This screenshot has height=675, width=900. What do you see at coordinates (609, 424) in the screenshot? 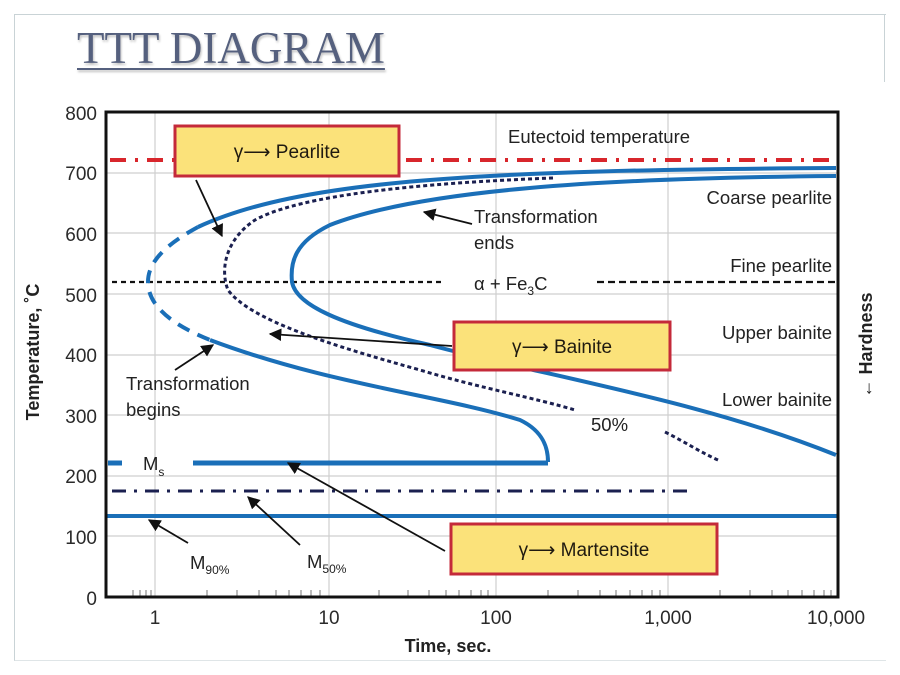
I see `fifty-percent-label: 50%` at bounding box center [609, 424].